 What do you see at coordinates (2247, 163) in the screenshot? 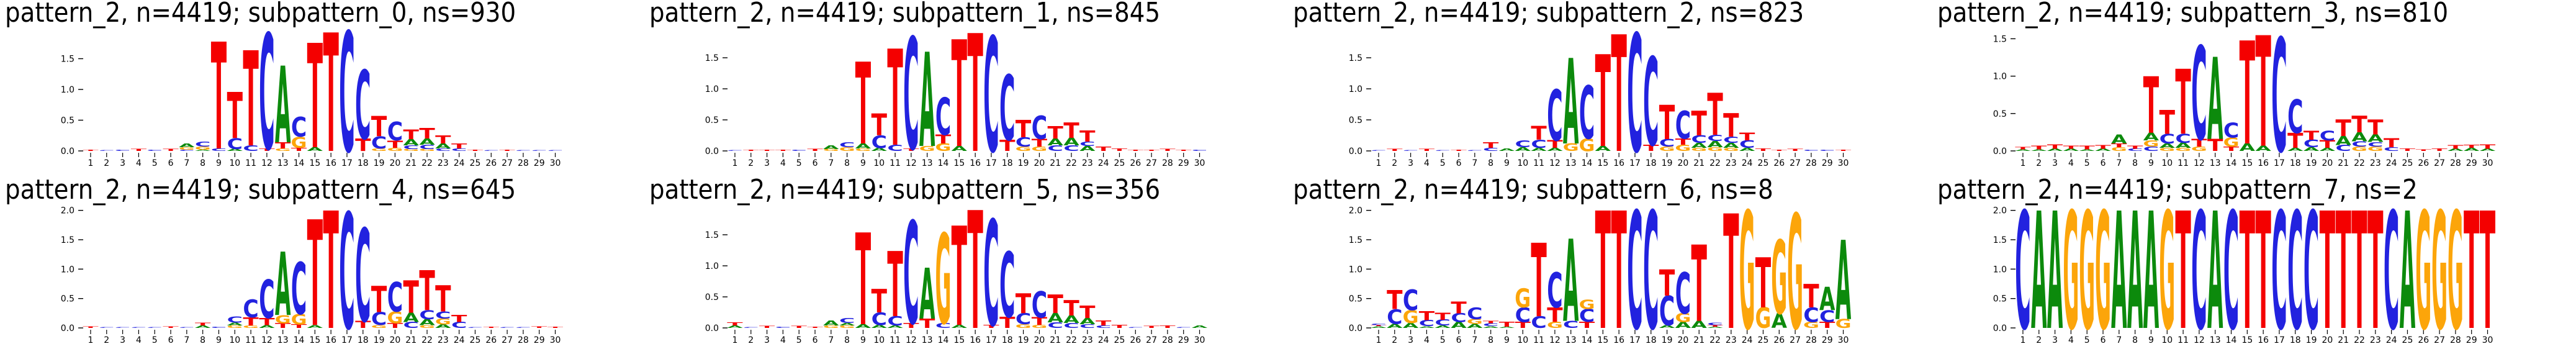
I see `x-tick-label: 15` at bounding box center [2247, 163].